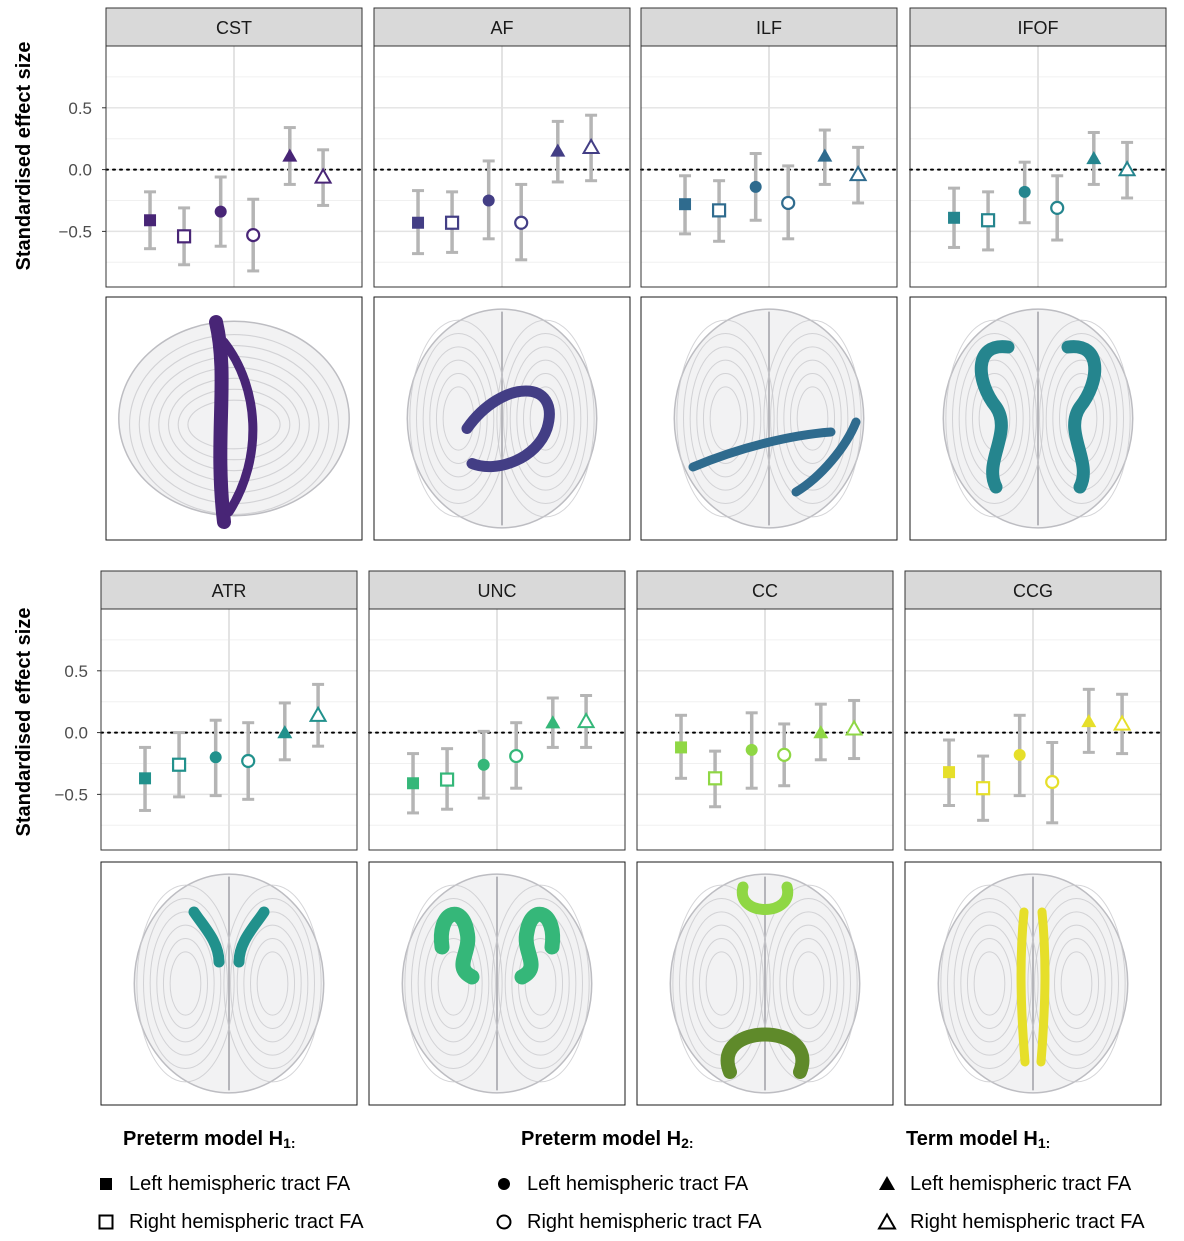  What do you see at coordinates (246, 1221) in the screenshot?
I see `legend-label: Right hemispheric tract FA` at bounding box center [246, 1221].